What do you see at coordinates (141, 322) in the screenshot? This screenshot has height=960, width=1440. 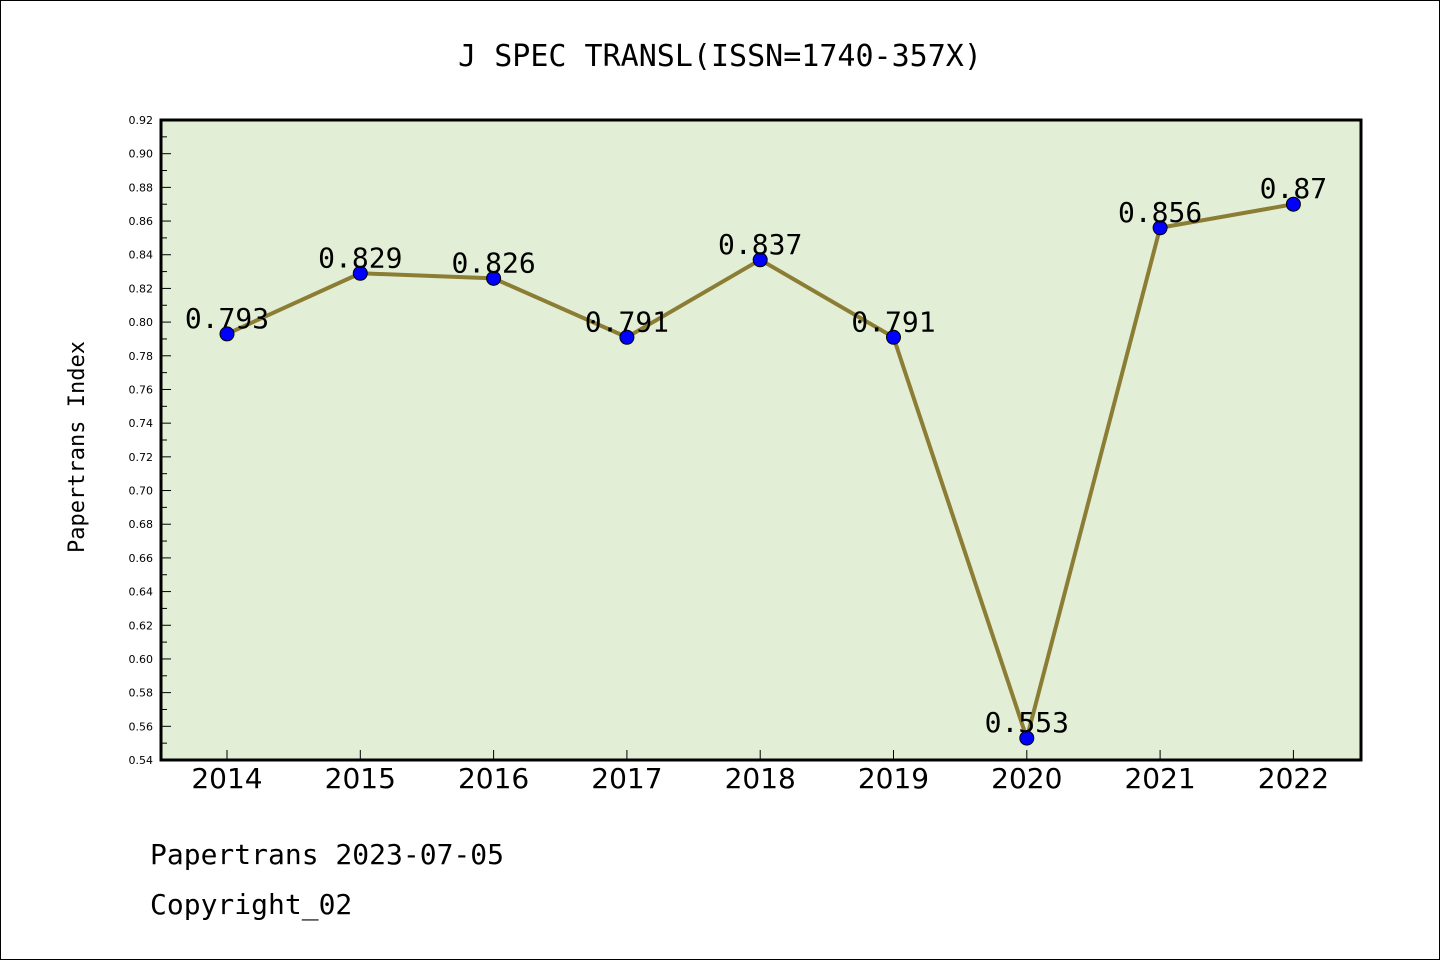 I see `y-tick-label: 0.80` at bounding box center [141, 322].